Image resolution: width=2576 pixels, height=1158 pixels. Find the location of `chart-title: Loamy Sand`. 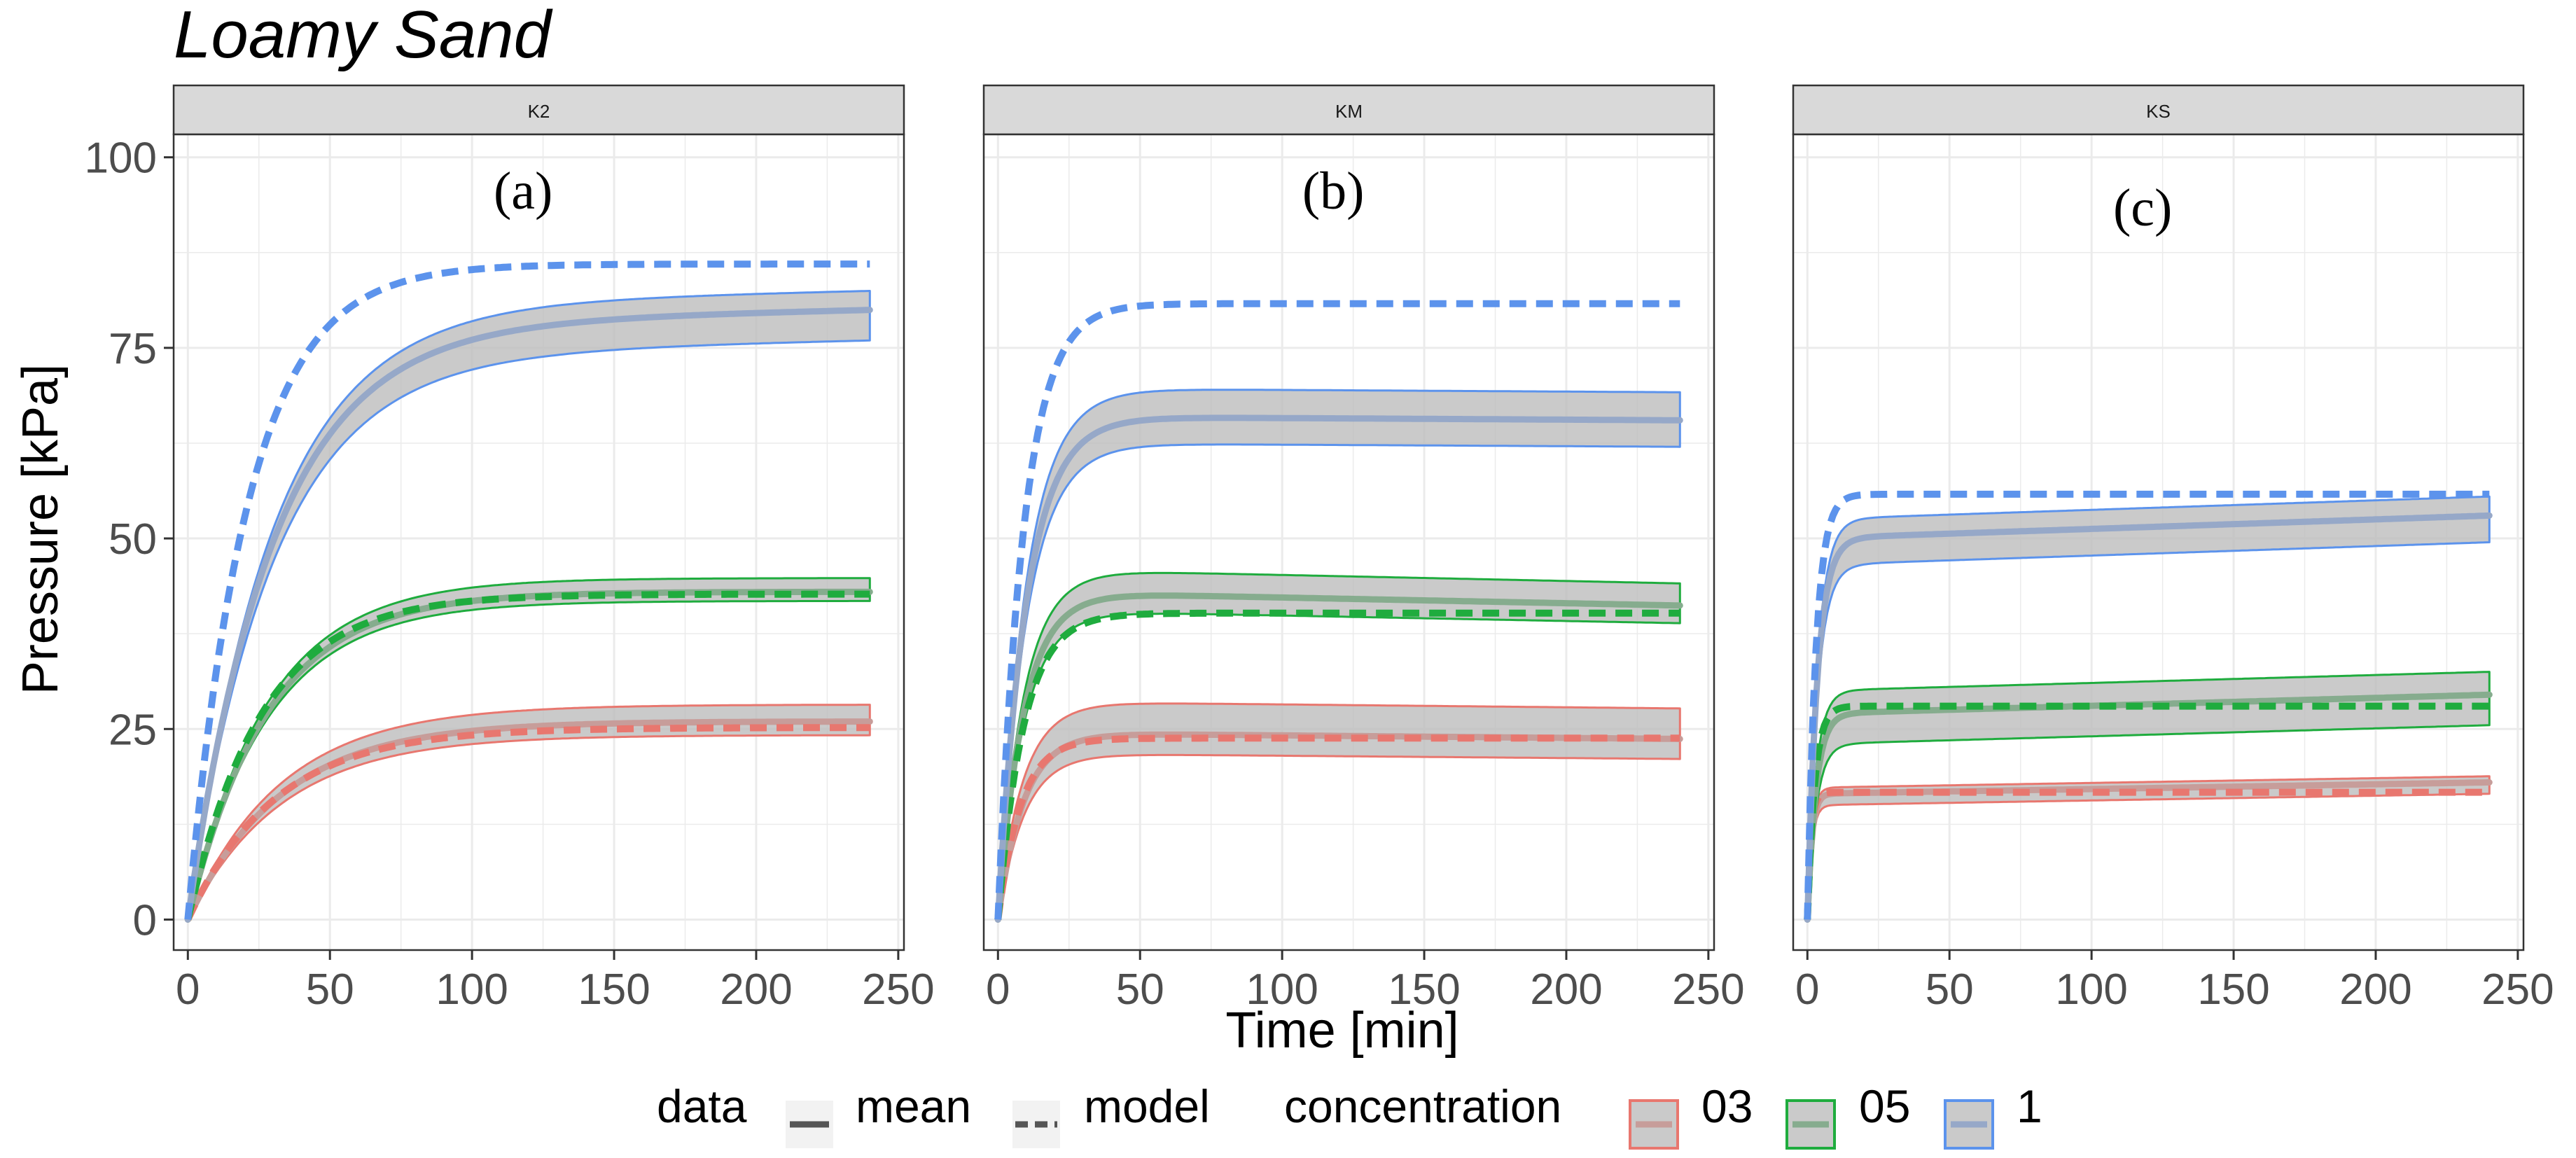

chart-title: Loamy Sand is located at coordinates (363, 36).